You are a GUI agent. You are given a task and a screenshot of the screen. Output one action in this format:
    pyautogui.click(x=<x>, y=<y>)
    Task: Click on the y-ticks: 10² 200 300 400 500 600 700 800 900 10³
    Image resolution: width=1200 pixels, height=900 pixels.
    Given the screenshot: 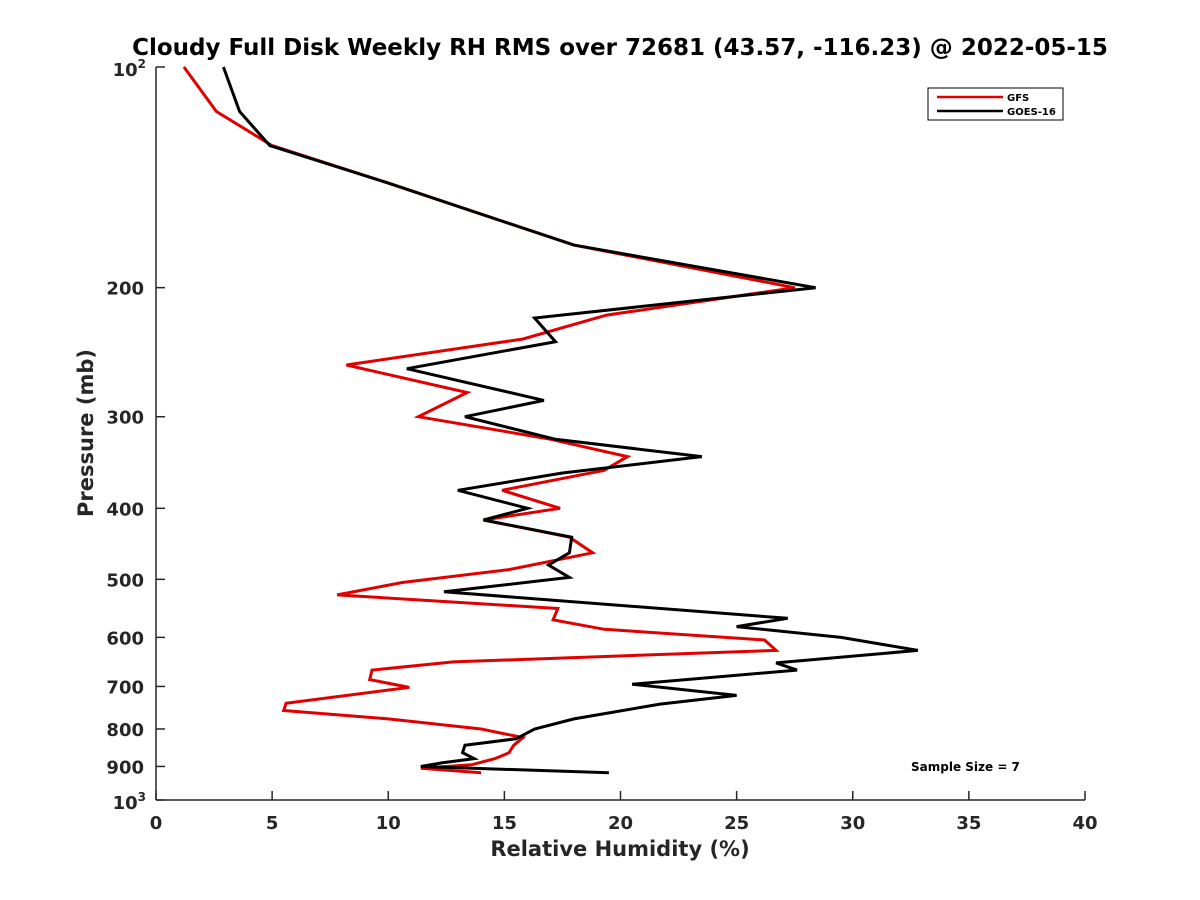 What is the action you would take?
    pyautogui.click(x=135, y=435)
    